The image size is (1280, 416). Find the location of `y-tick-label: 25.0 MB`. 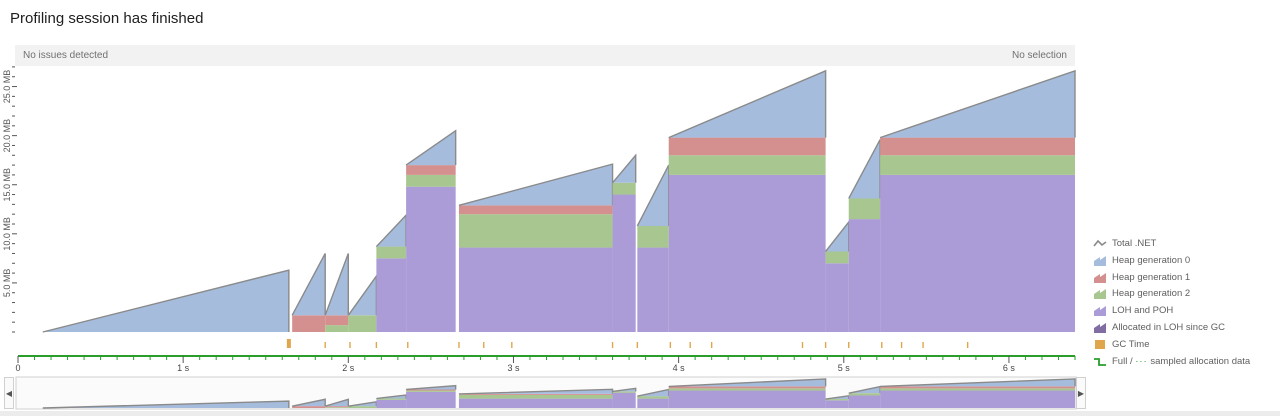

y-tick-label: 25.0 MB is located at coordinates (7, 87).